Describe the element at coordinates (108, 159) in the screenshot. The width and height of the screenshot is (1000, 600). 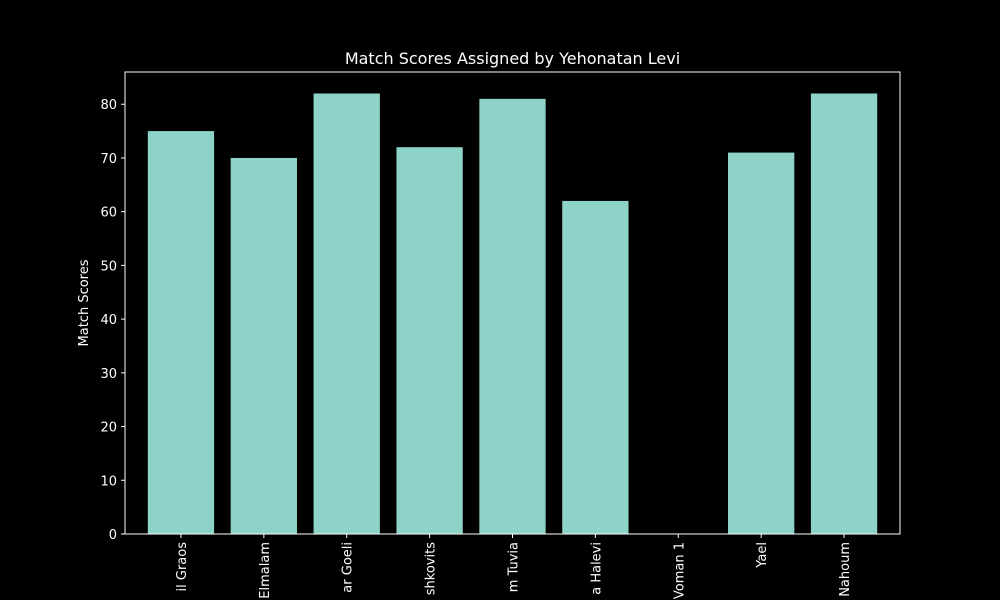
I see `y-tick-label: 70` at that location.